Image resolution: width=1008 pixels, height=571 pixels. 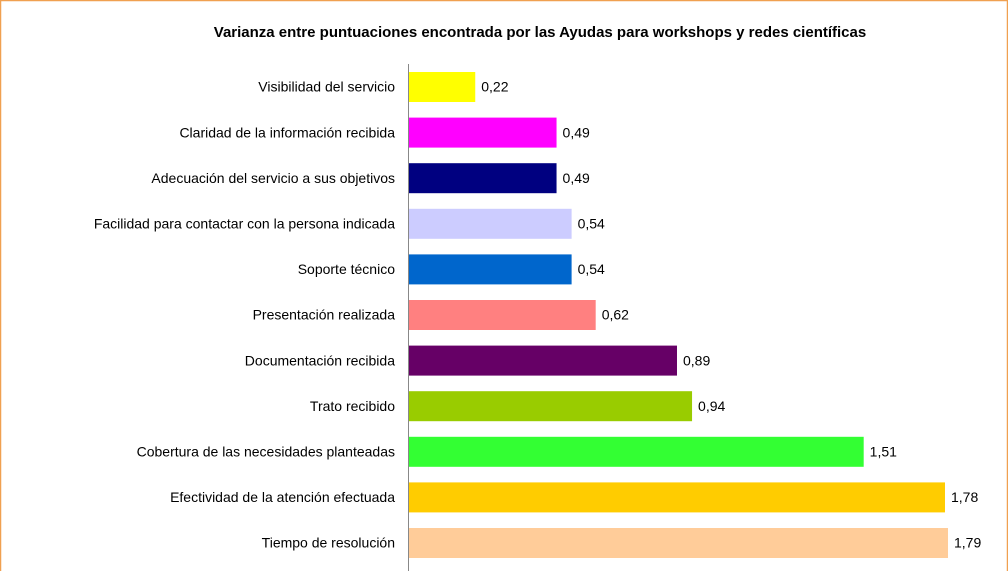 What do you see at coordinates (266, 452) in the screenshot?
I see `category-label: Cobertura de las necesidades planteadas` at bounding box center [266, 452].